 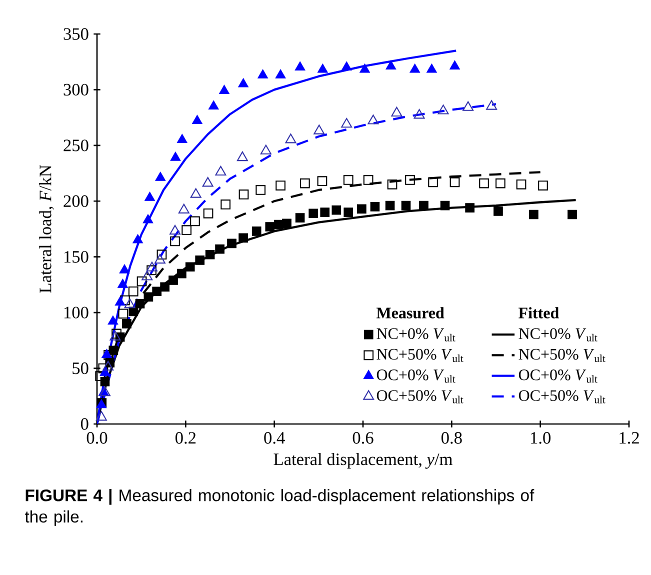 I want to click on y-axis-title: Lateral load, F/kN, so click(x=46, y=229).